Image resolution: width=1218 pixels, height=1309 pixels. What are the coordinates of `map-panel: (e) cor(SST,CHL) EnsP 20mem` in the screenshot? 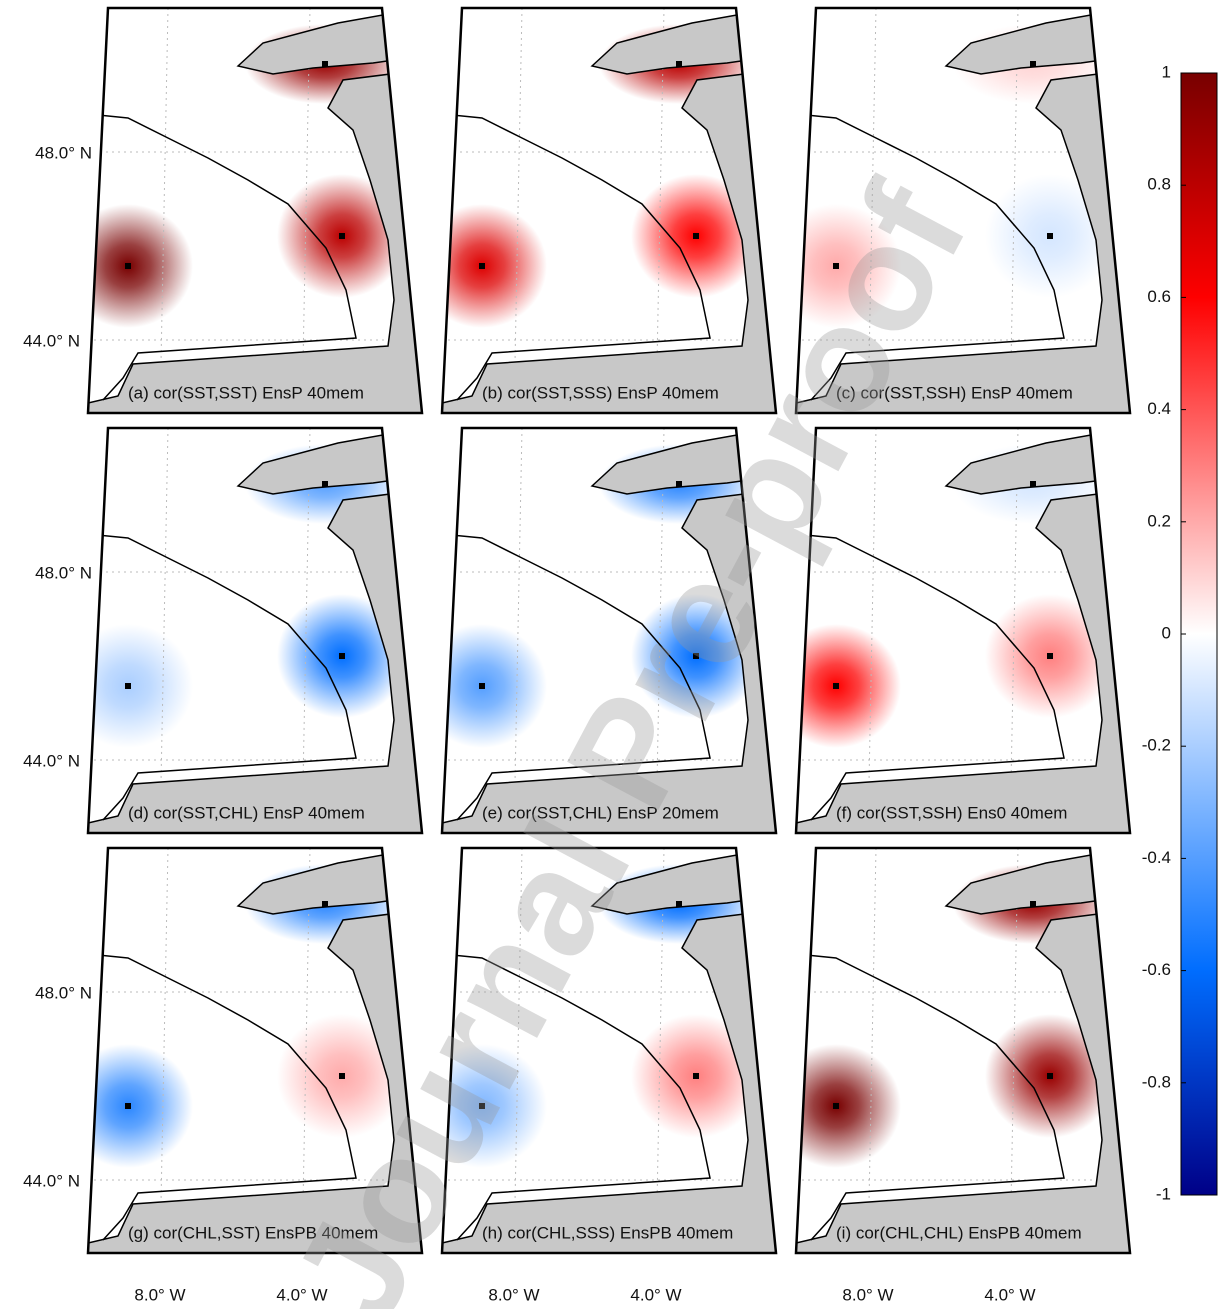 It's located at (609, 630).